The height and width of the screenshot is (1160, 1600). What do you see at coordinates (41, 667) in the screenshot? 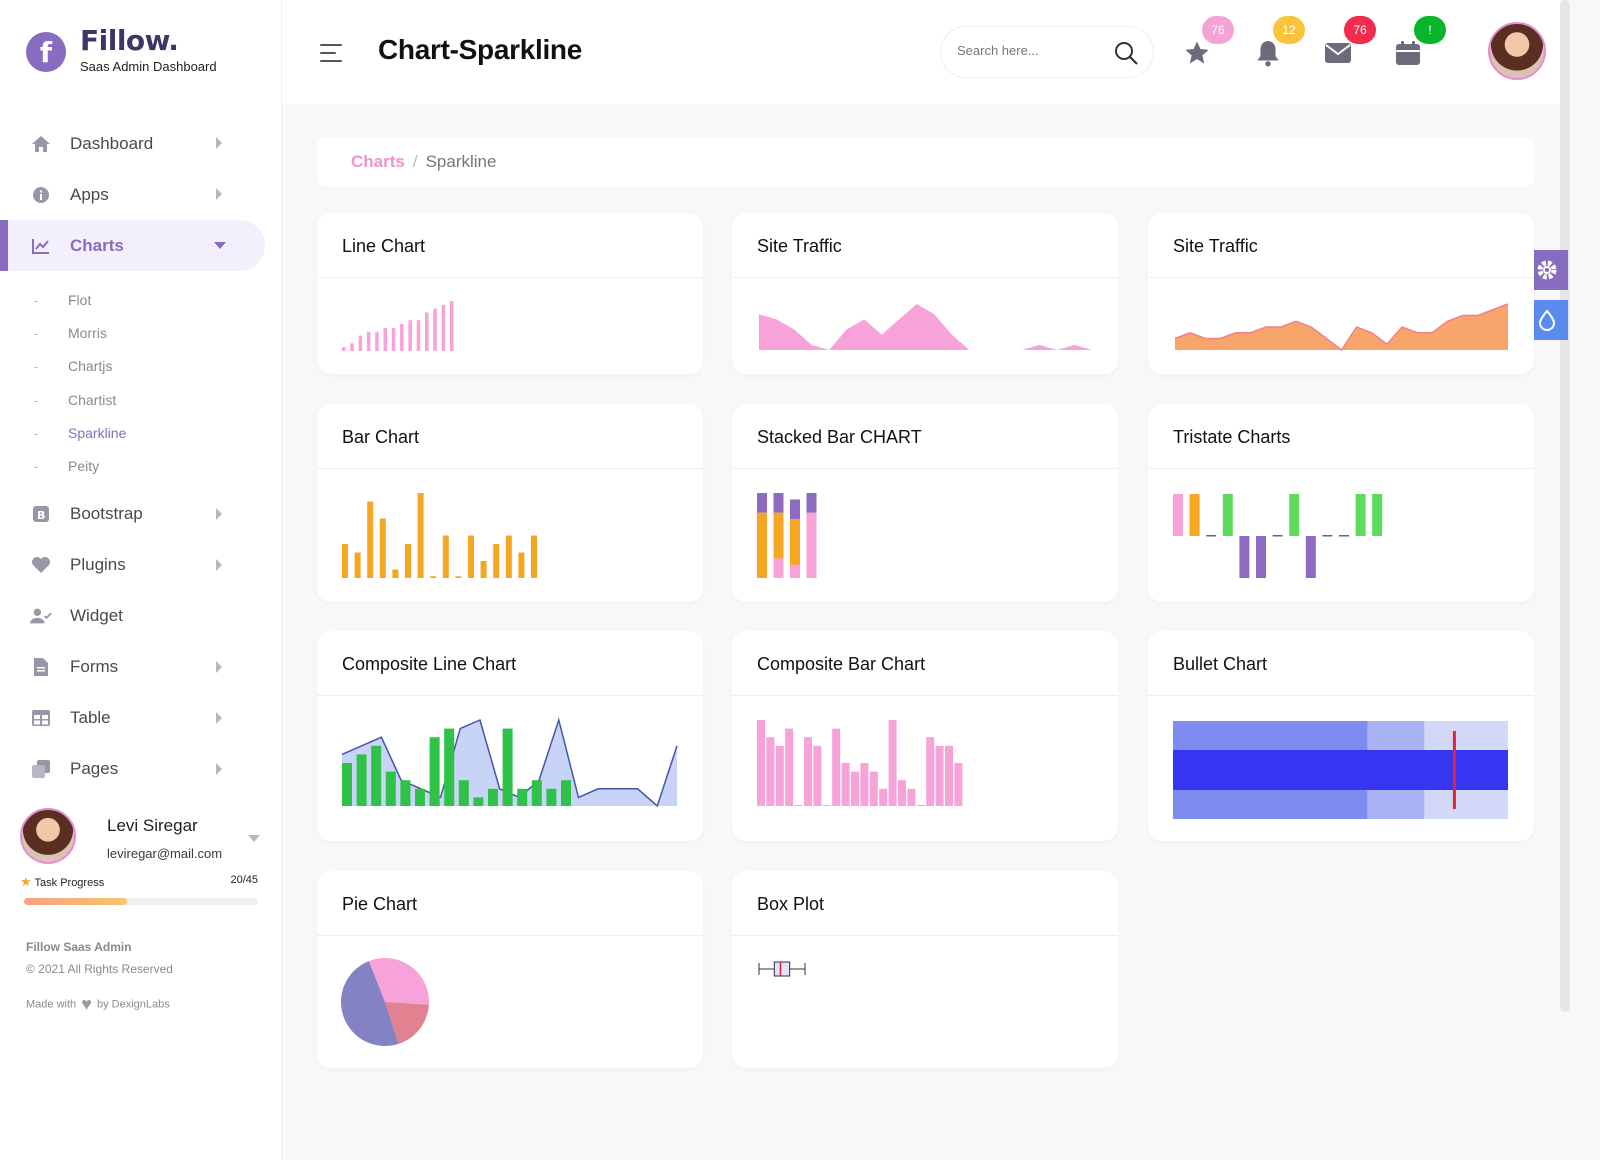
I see `file-icon` at bounding box center [41, 667].